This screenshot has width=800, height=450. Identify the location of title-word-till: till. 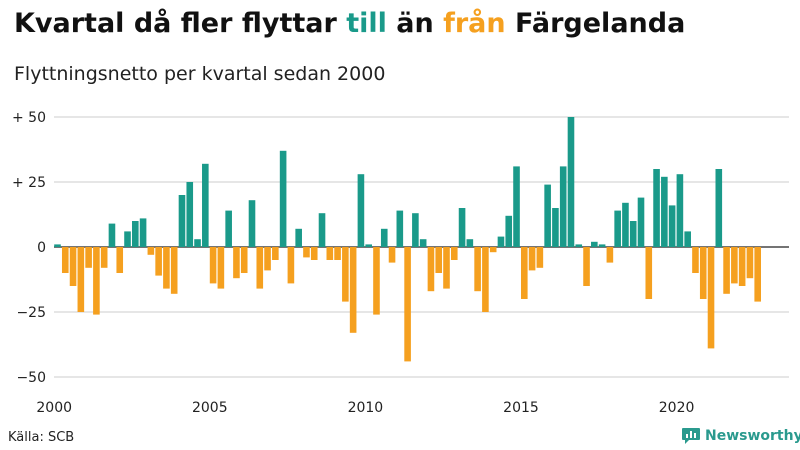
(366, 23).